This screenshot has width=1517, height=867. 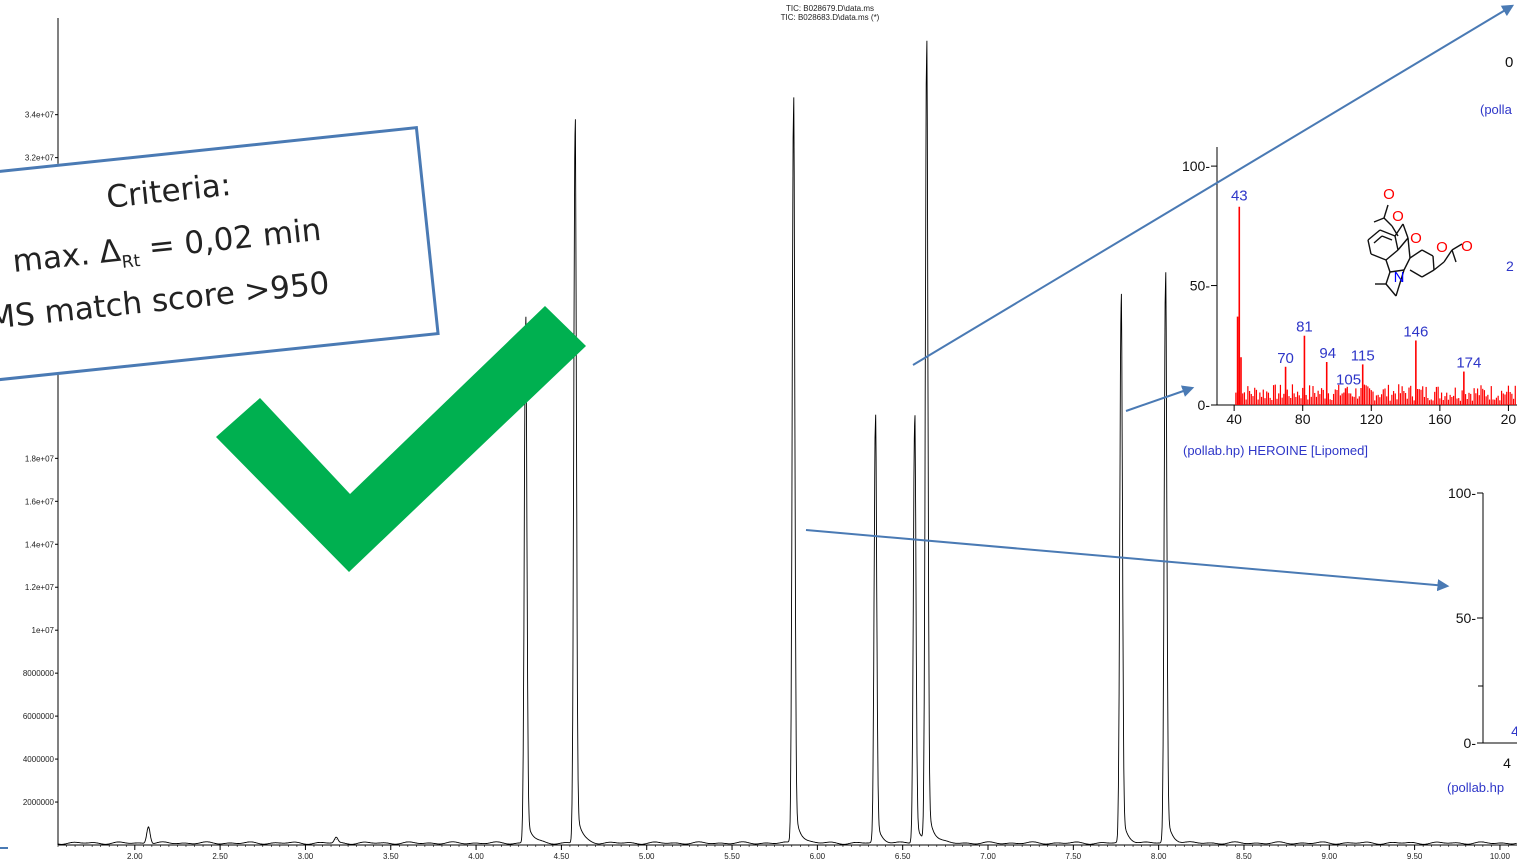 I want to click on spectrum-x-tick-label: 80, so click(x=1303, y=419).